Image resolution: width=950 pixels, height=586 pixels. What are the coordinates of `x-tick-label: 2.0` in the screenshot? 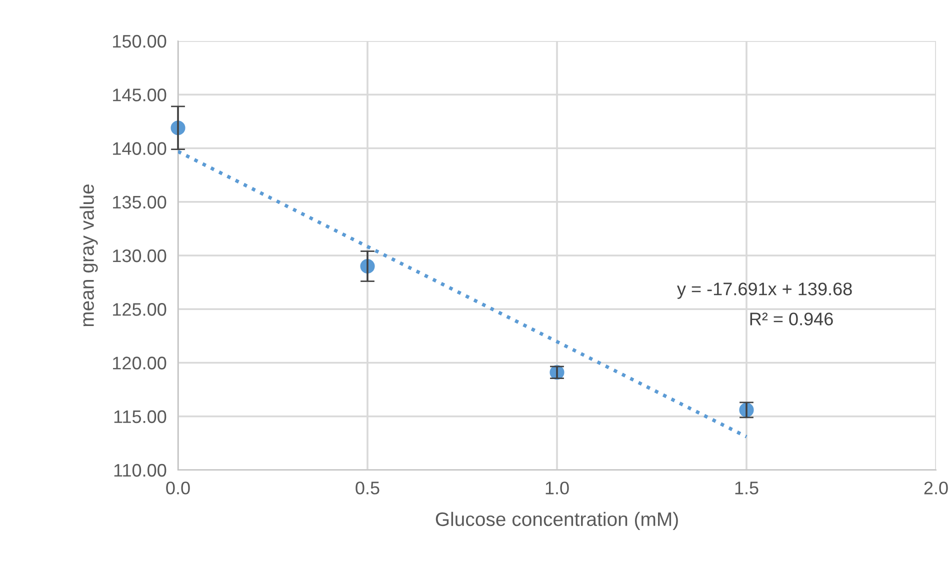 It's located at (936, 488).